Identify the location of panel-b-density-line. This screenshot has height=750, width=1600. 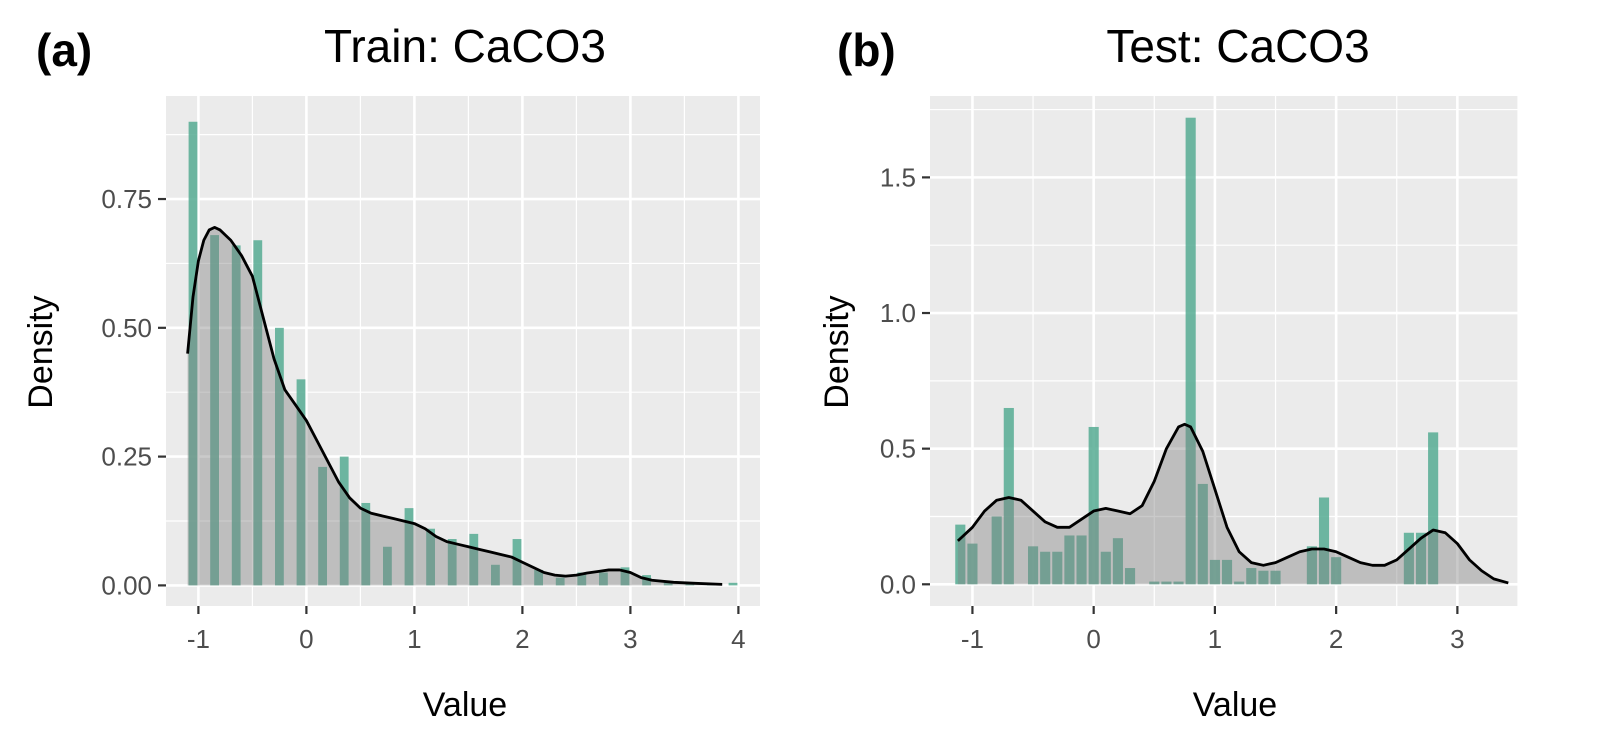
(1232, 503).